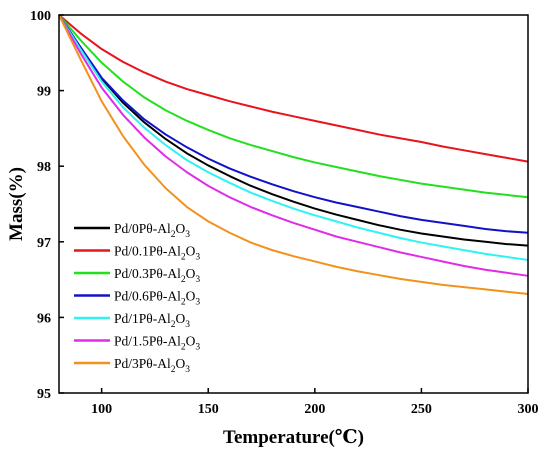 Image resolution: width=550 pixels, height=454 pixels. I want to click on legend-label-0: Pd/0Pθ-Al2O3, so click(152, 230).